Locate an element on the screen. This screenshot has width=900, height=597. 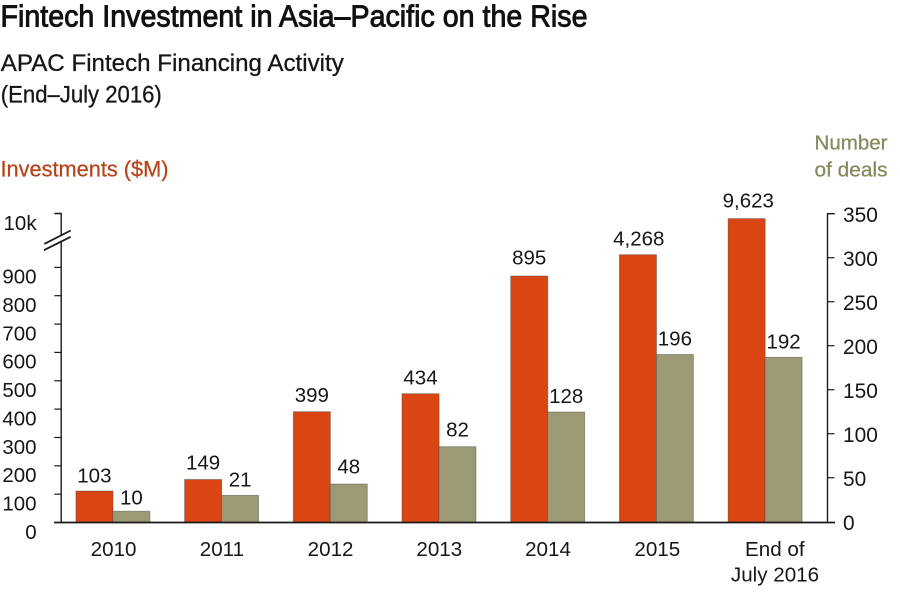
svg-text: 900 is located at coordinates (19, 277).